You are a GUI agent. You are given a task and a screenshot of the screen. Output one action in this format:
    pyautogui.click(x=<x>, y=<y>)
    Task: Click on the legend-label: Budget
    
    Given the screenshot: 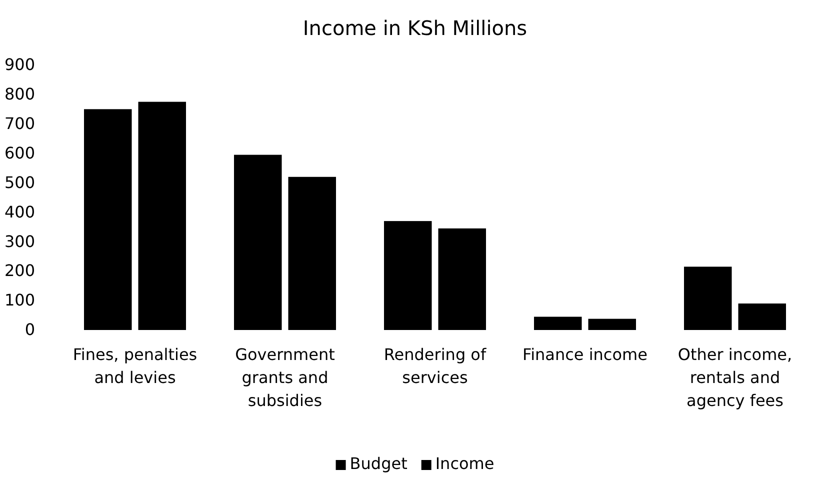 What is the action you would take?
    pyautogui.click(x=379, y=463)
    